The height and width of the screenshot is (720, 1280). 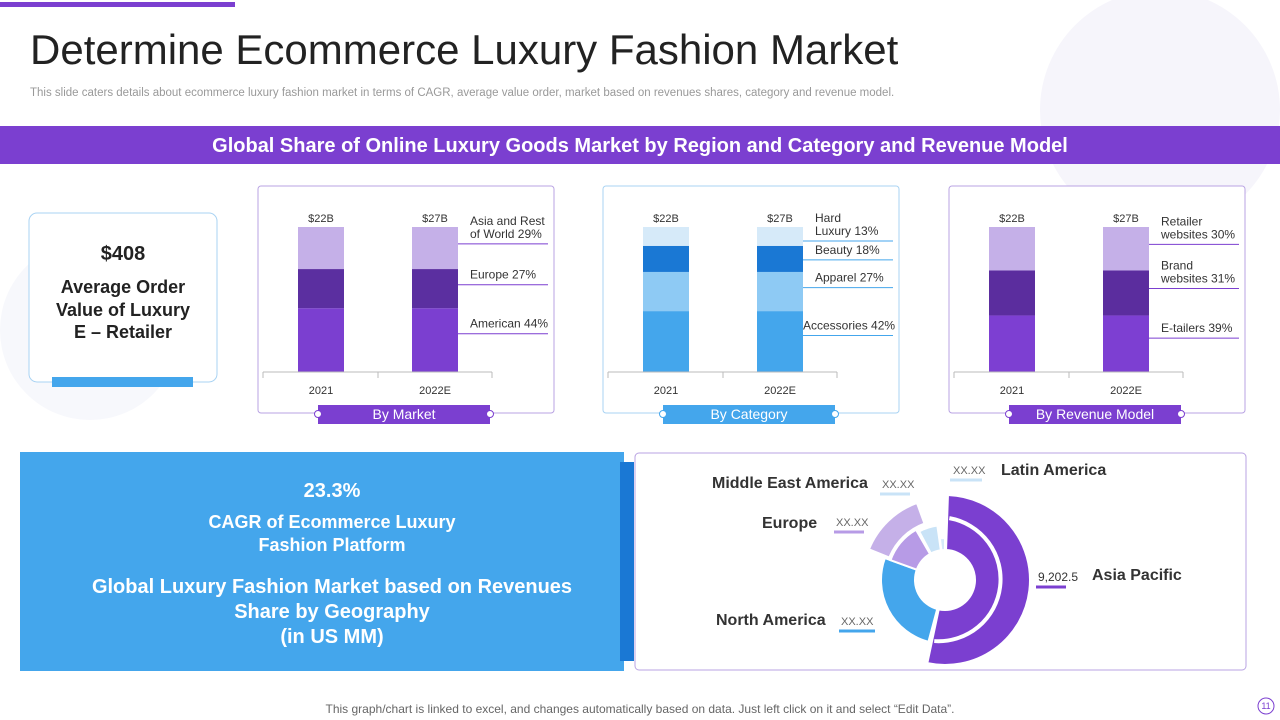 I want to click on caption: By Market, so click(x=403, y=414).